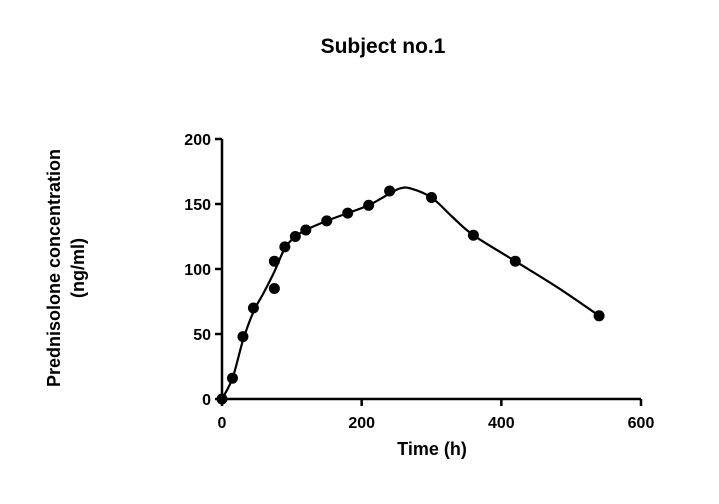 The width and height of the screenshot is (719, 504). Describe the element at coordinates (202, 335) in the screenshot. I see `y-tick-label: 50` at that location.